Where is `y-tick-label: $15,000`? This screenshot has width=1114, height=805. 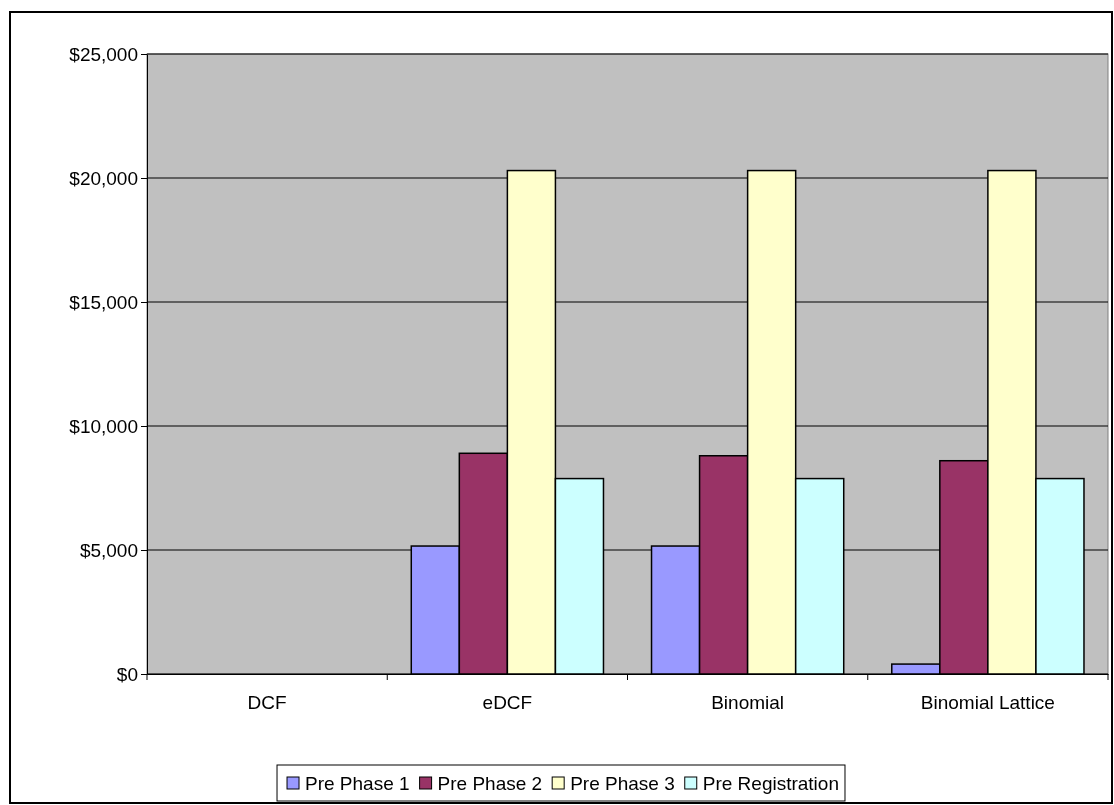 y-tick-label: $15,000 is located at coordinates (103, 302).